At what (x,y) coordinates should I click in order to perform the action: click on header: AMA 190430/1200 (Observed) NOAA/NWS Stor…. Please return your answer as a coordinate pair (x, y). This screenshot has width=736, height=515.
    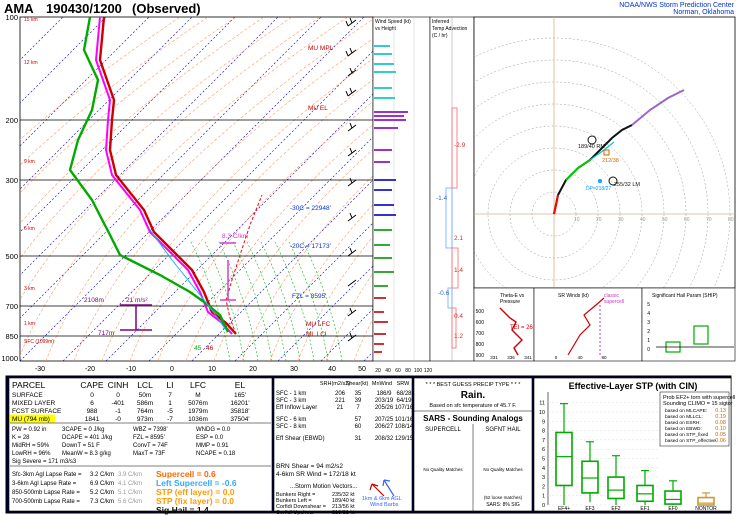
    Looking at the image, I should click on (369, 8).